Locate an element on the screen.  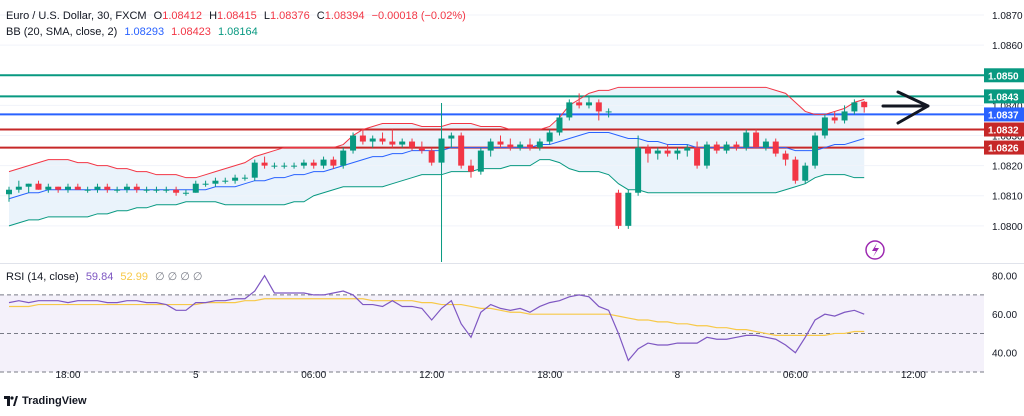
change-value: −0.00018 (−0.02%) is located at coordinates (418, 16).